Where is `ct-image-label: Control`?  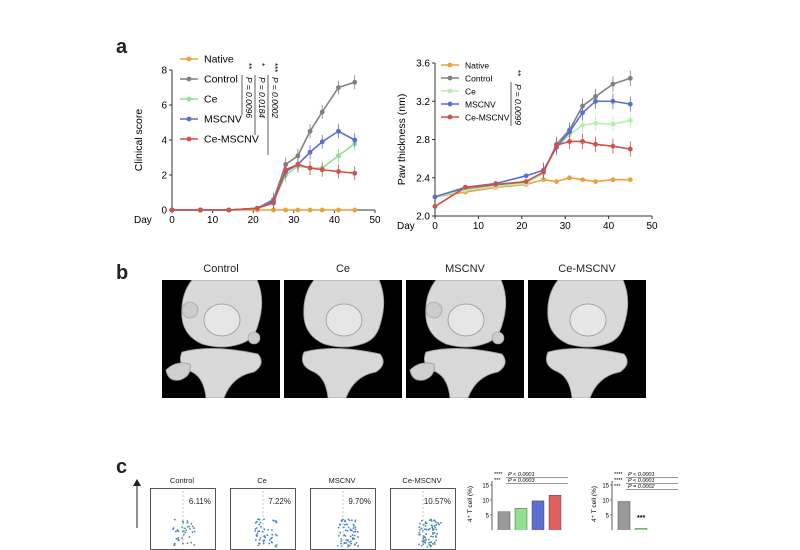
ct-image-label: Control is located at coordinates (221, 269).